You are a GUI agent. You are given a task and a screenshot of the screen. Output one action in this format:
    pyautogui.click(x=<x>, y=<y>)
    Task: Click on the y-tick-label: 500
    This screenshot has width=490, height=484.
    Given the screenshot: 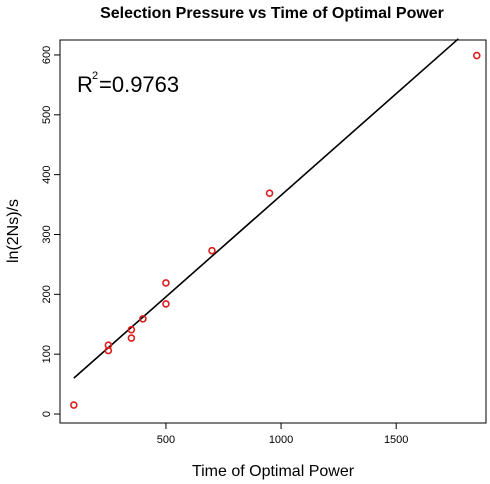 What is the action you would take?
    pyautogui.click(x=47, y=115)
    